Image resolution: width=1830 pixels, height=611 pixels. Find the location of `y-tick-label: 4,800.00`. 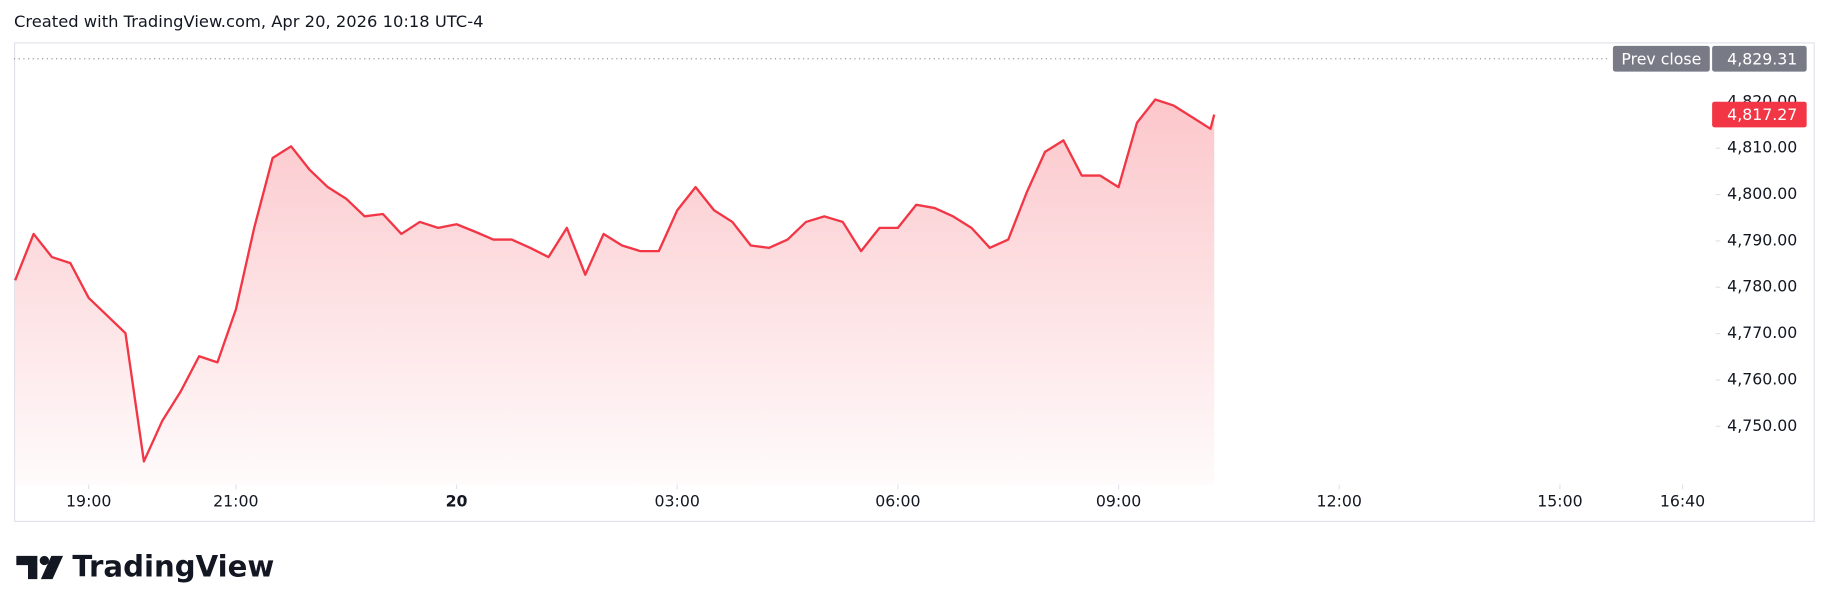

y-tick-label: 4,800.00 is located at coordinates (1762, 193).